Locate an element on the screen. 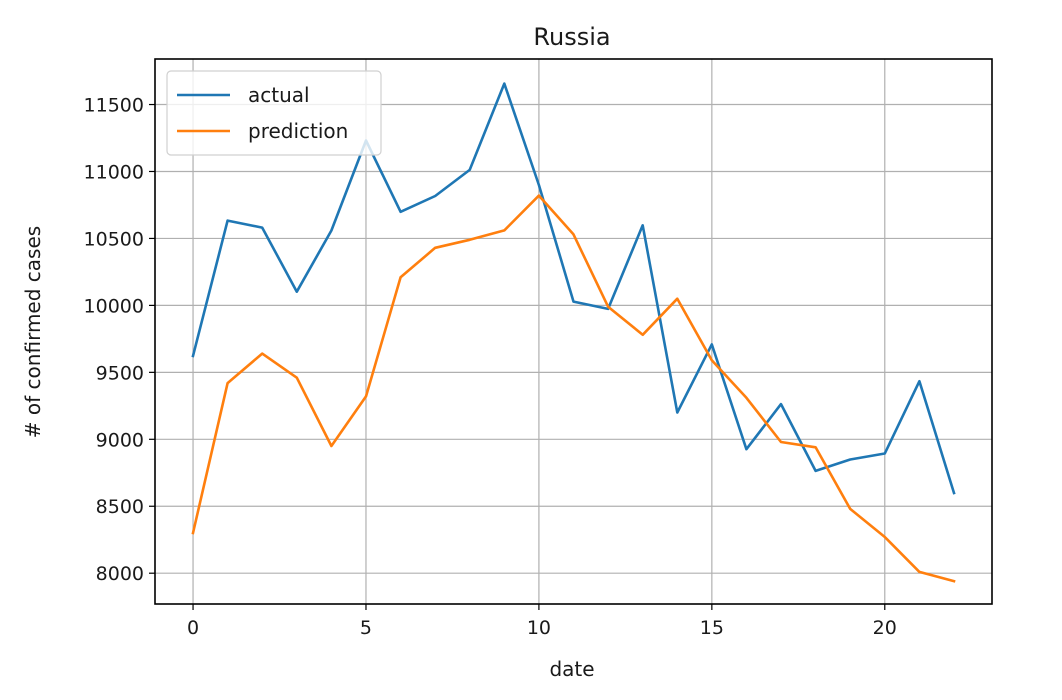 This screenshot has width=1062, height=700. legend-label-actual: actual is located at coordinates (279, 95).